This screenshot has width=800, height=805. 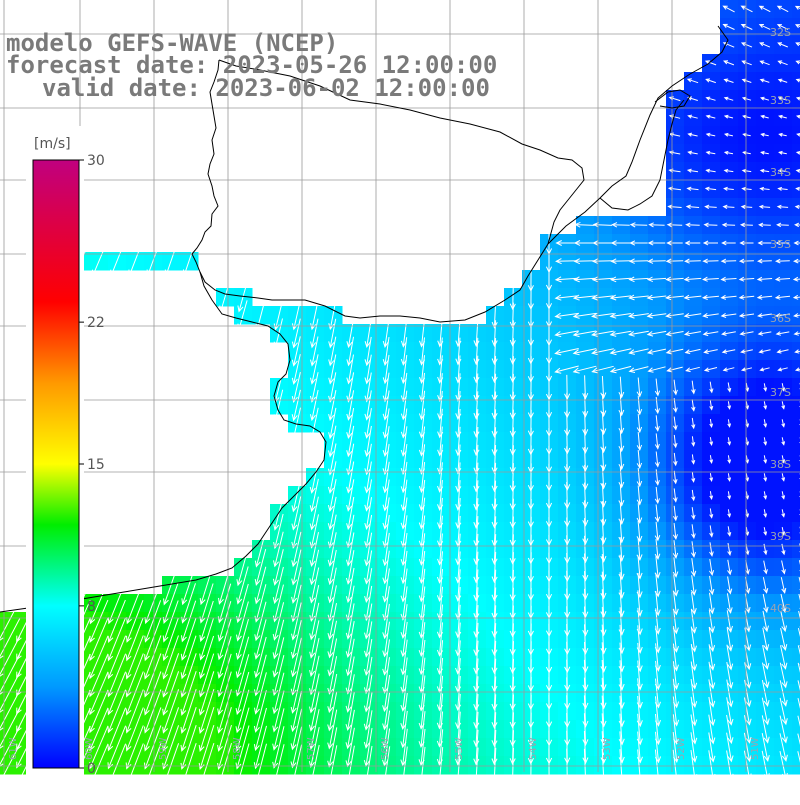 What do you see at coordinates (780, 32) in the screenshot?
I see `latitude-label: 32S` at bounding box center [780, 32].